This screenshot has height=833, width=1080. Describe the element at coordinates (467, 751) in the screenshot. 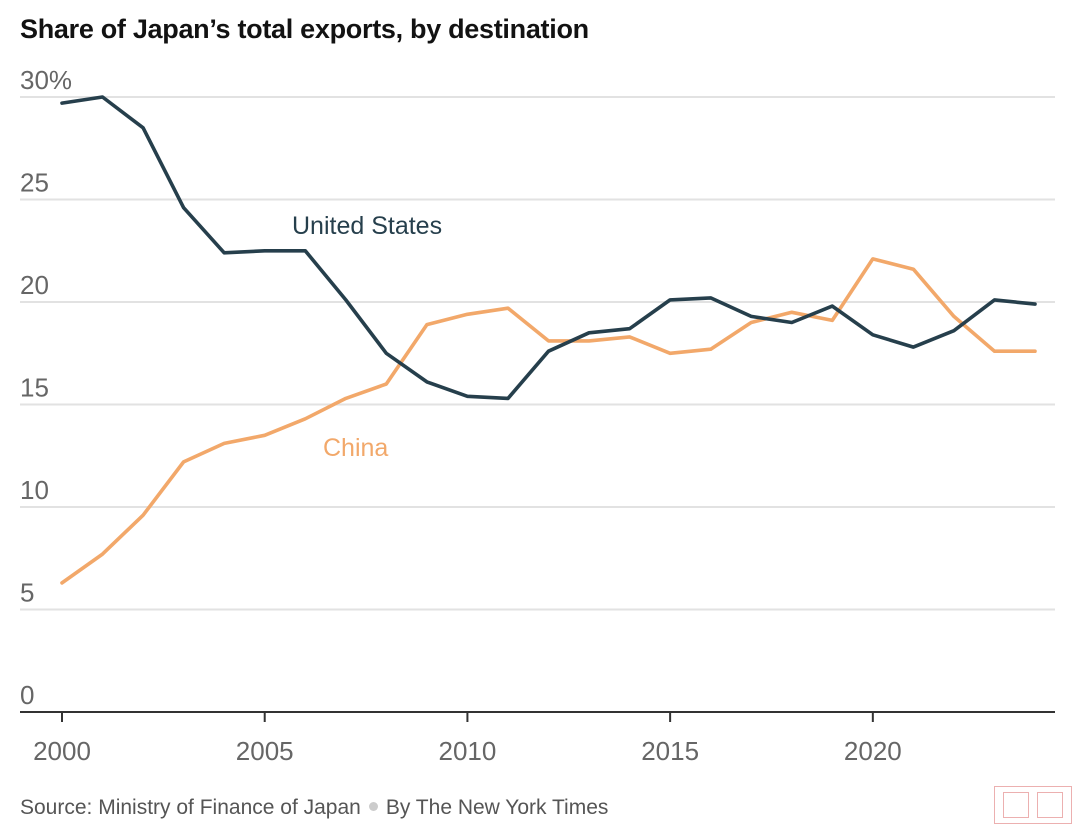

I see `x-tick-label: 2010` at that location.